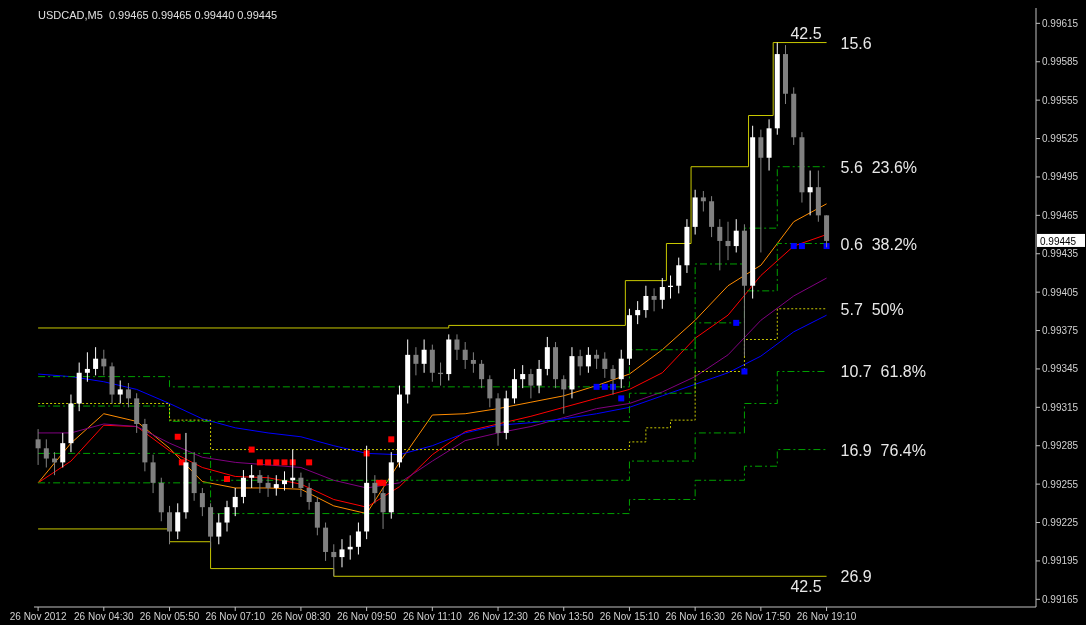 Image resolution: width=1086 pixels, height=625 pixels. What do you see at coordinates (1060, 23) in the screenshot?
I see `y-tick-label: 0.99615` at bounding box center [1060, 23].